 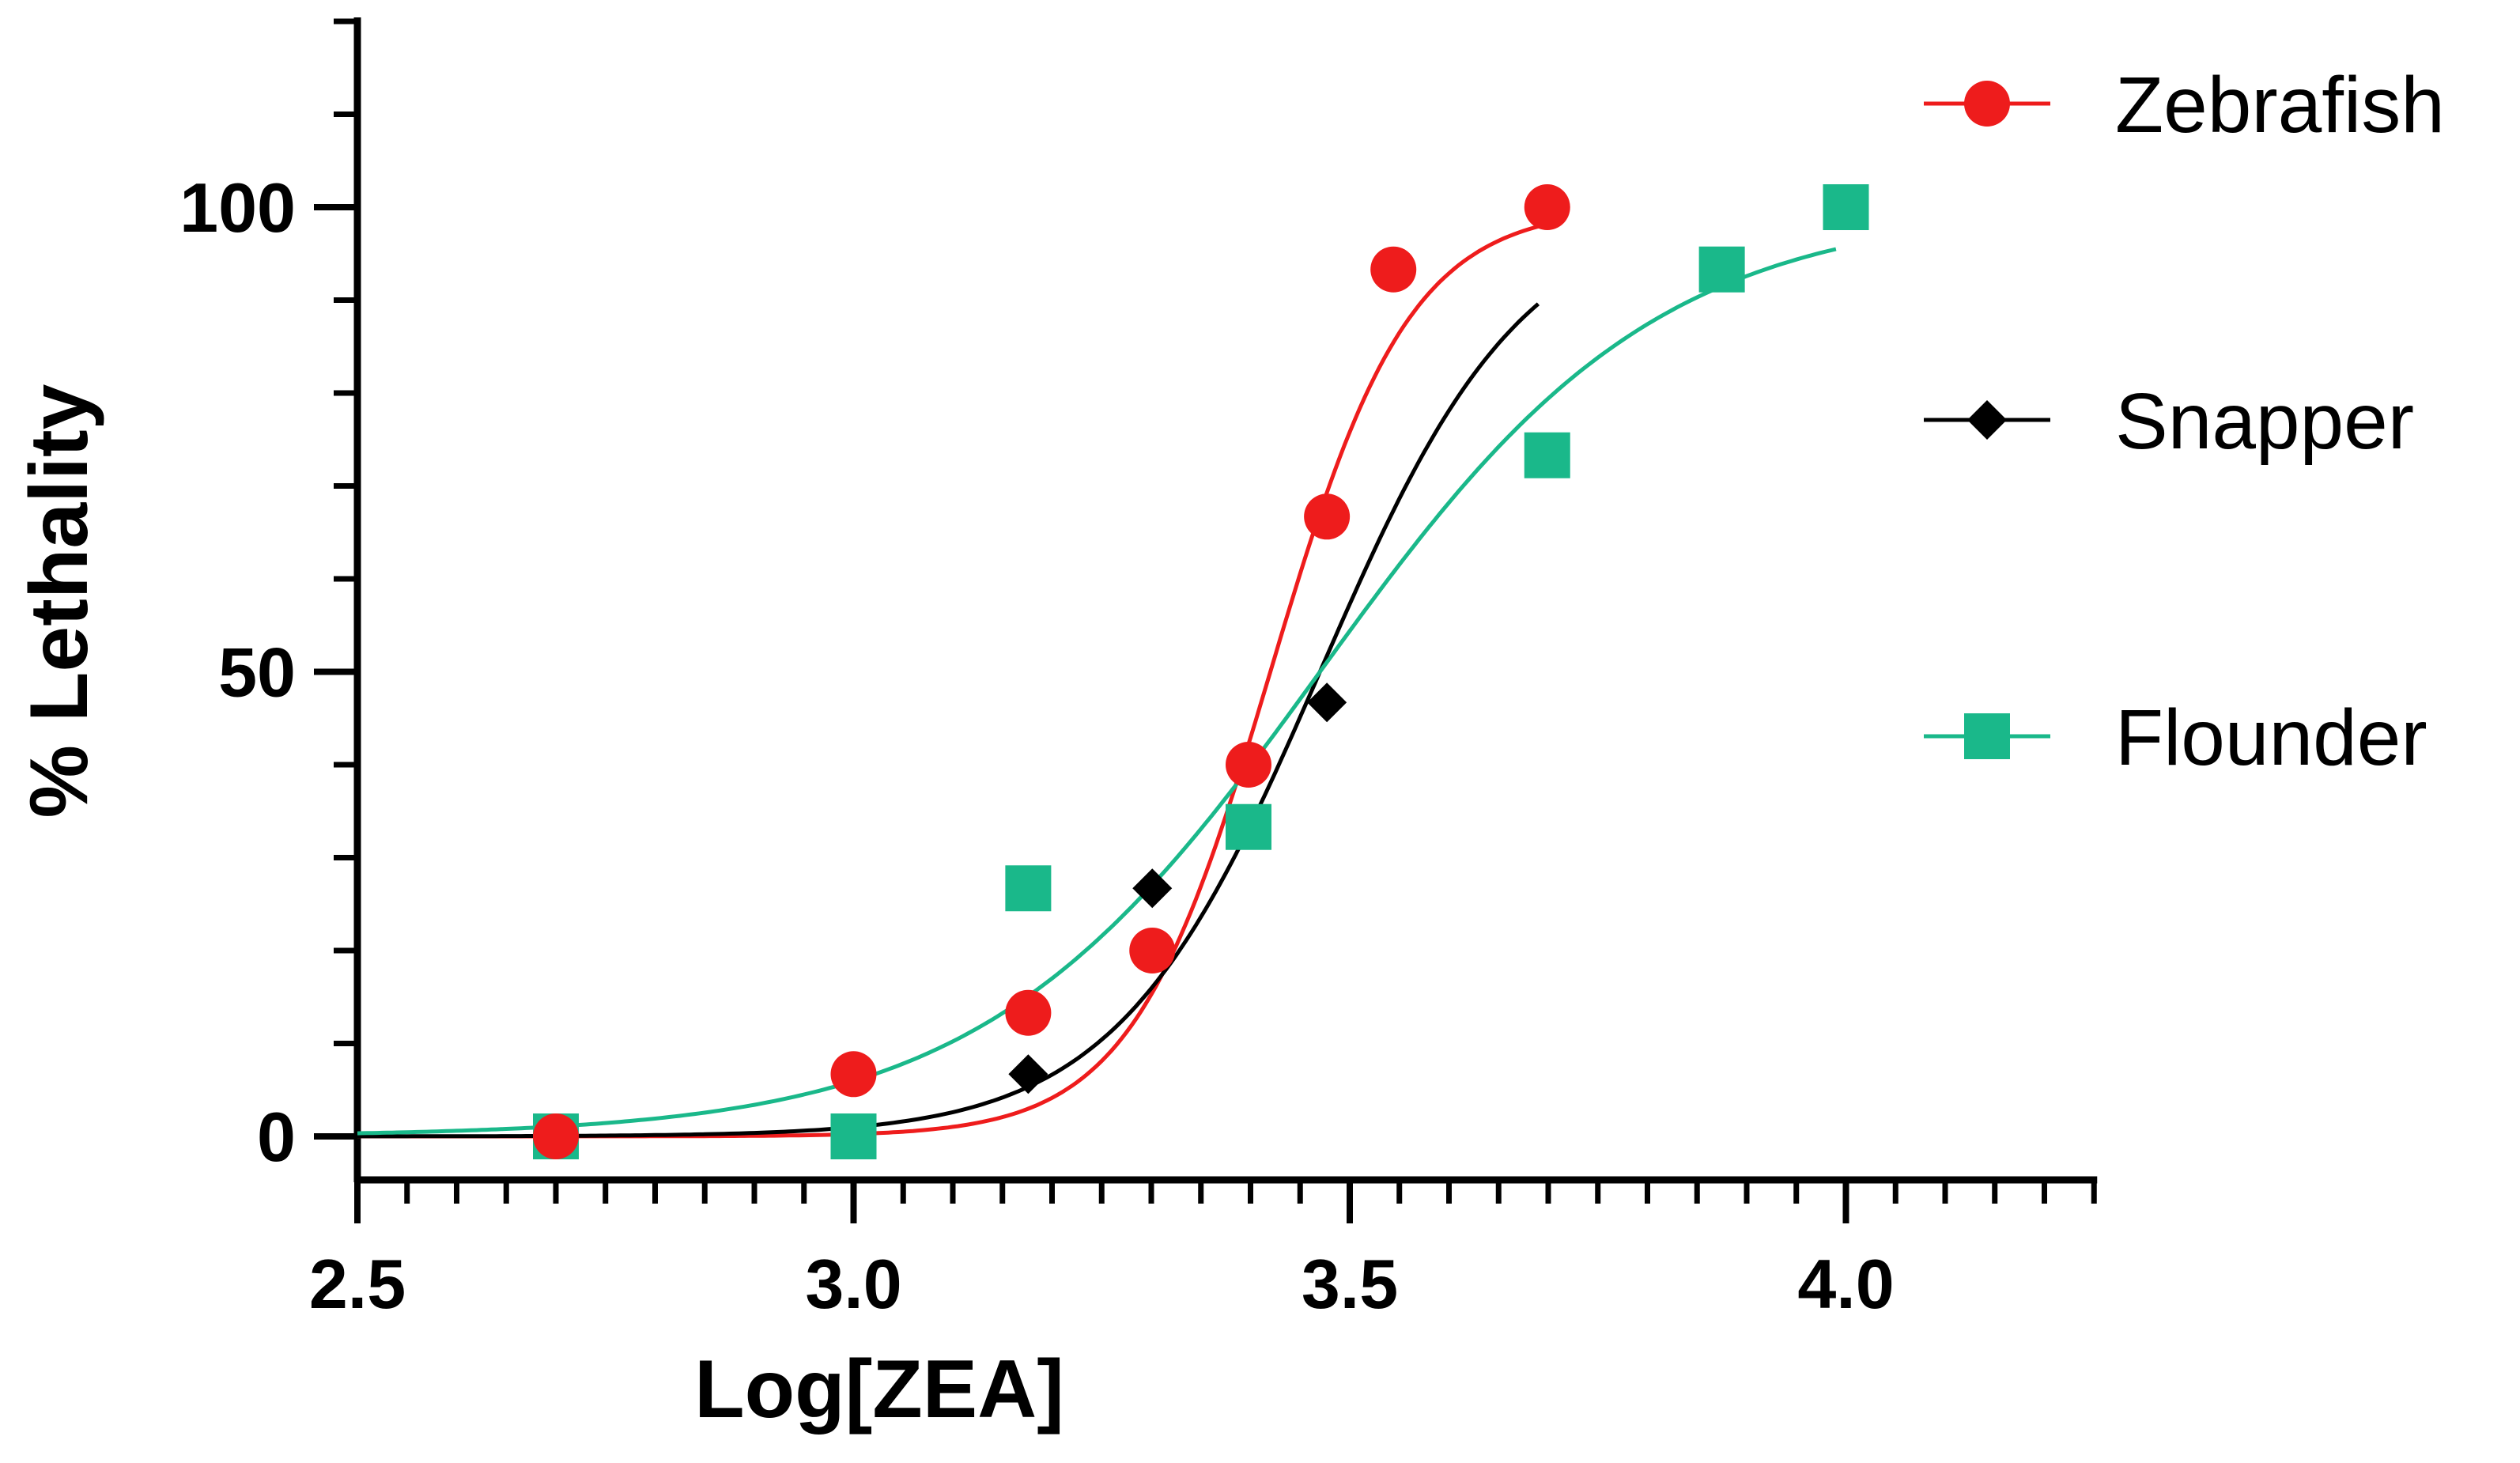 What do you see at coordinates (276, 1137) in the screenshot?
I see `y-tick-label: 0` at bounding box center [276, 1137].